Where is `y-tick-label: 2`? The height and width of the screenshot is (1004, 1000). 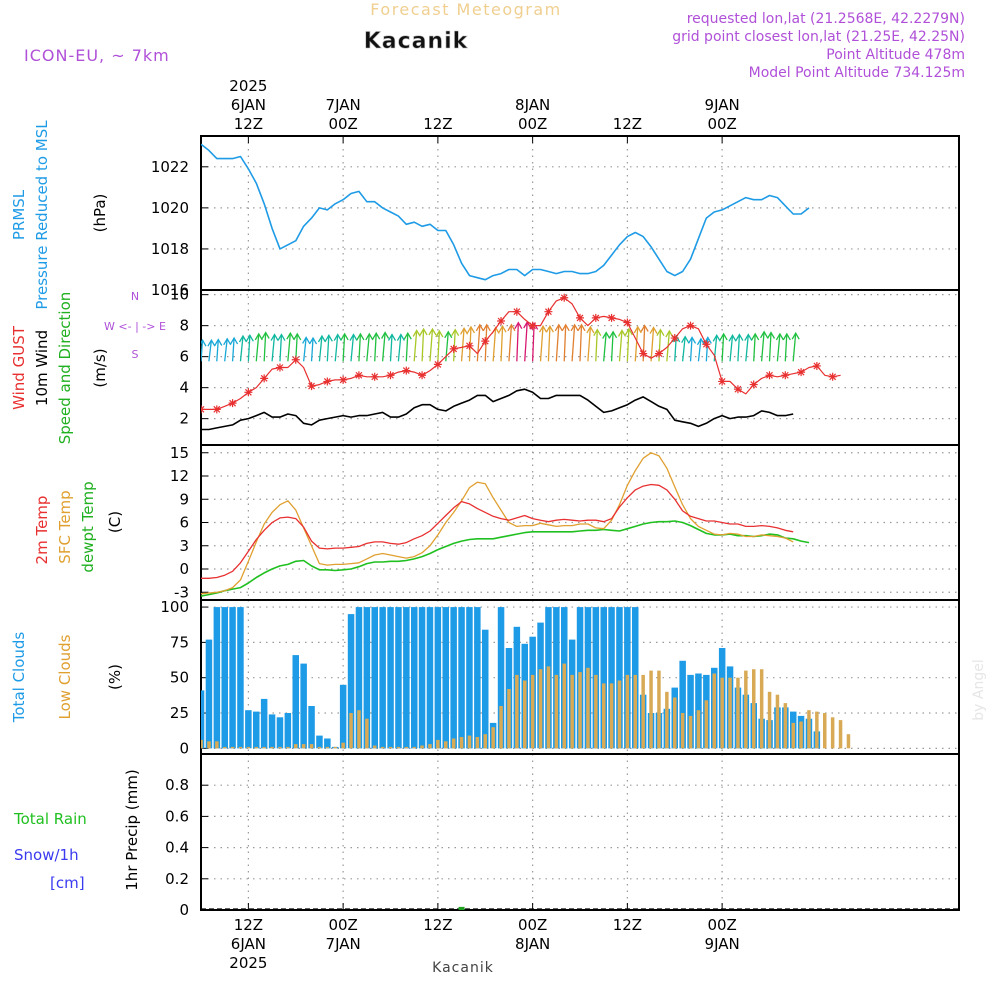
y-tick-label: 2 is located at coordinates (184, 419).